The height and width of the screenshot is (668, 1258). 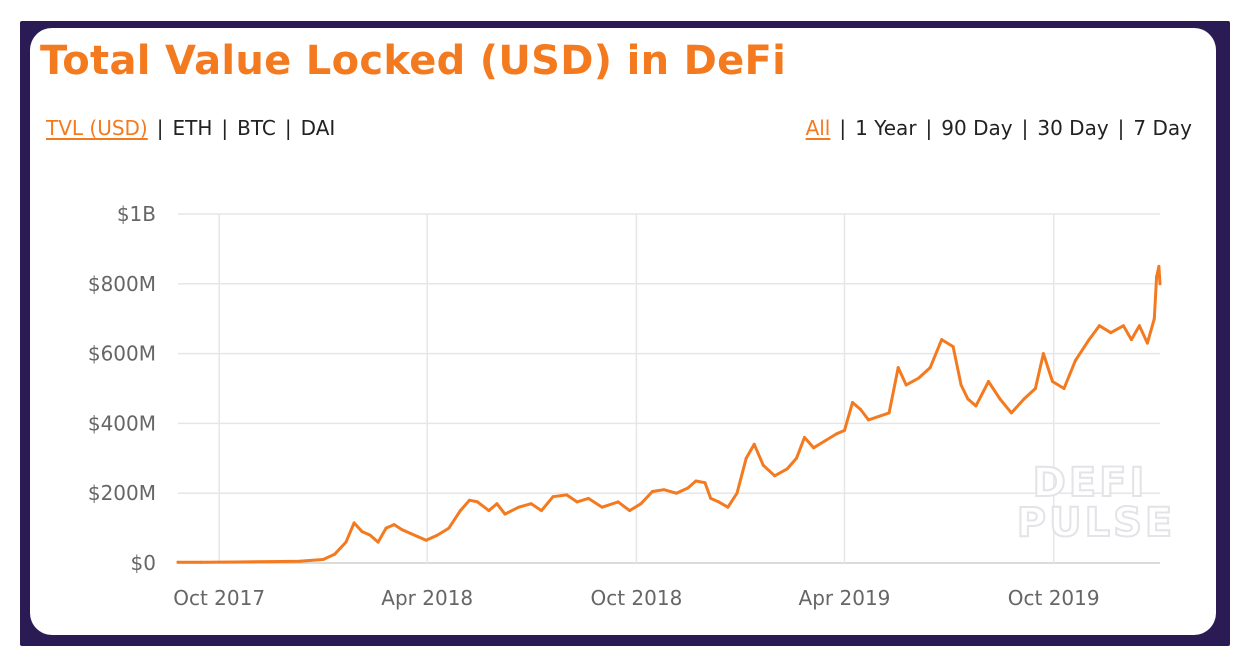 I want to click on option-all: All, so click(x=818, y=128).